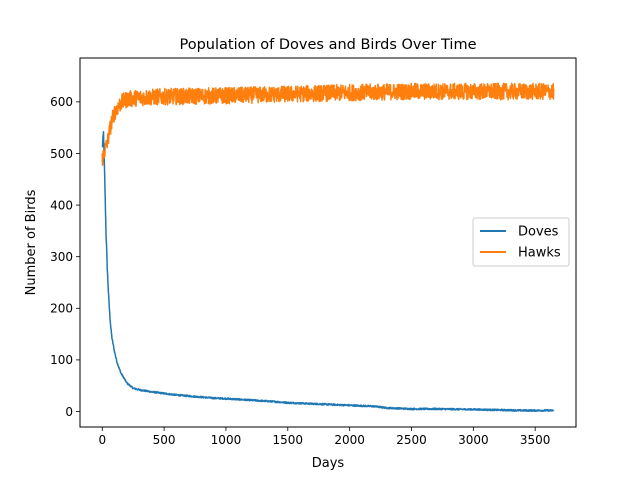 Image resolution: width=640 pixels, height=480 pixels. What do you see at coordinates (69, 412) in the screenshot?
I see `y-tick-label: 0` at bounding box center [69, 412].